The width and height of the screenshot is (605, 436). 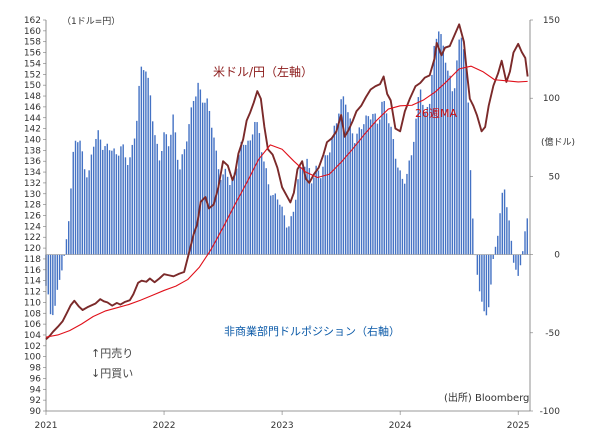 What do you see at coordinates (32, 184) in the screenshot?
I see `left-tick-label: 132` at bounding box center [32, 184].